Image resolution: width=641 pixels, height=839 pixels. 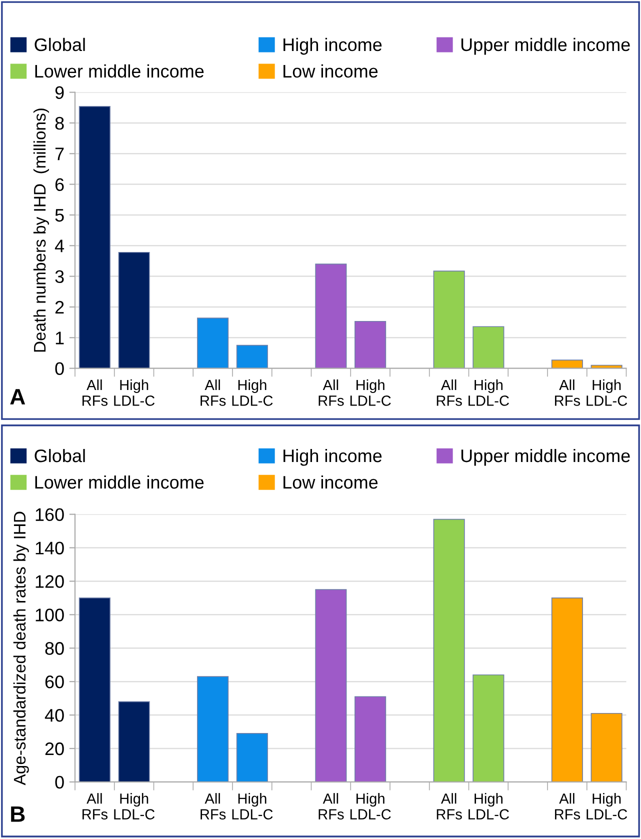 What do you see at coordinates (59, 246) in the screenshot?
I see `y-tick-label: 4` at bounding box center [59, 246].